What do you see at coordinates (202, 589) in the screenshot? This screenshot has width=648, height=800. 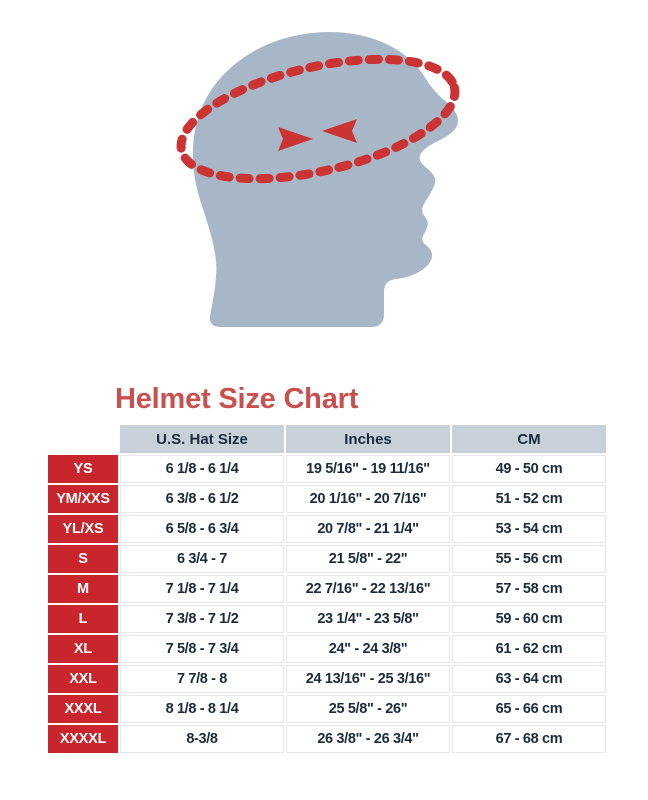 I see `cell-us-hat-size: 7 1/8 - 7 1/4` at bounding box center [202, 589].